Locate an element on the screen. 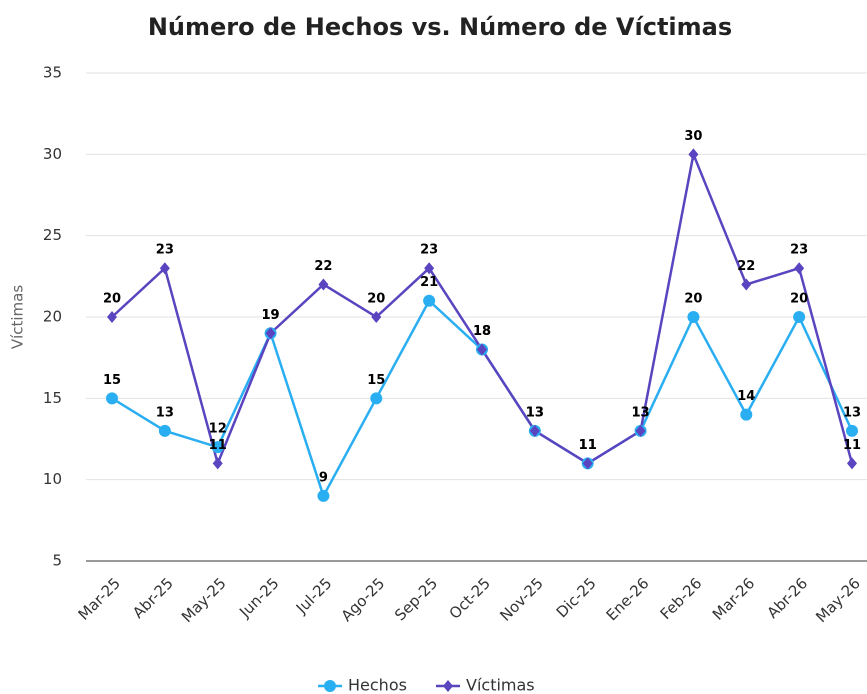  x-tick-label: Jun-25 is located at coordinates (258, 597).